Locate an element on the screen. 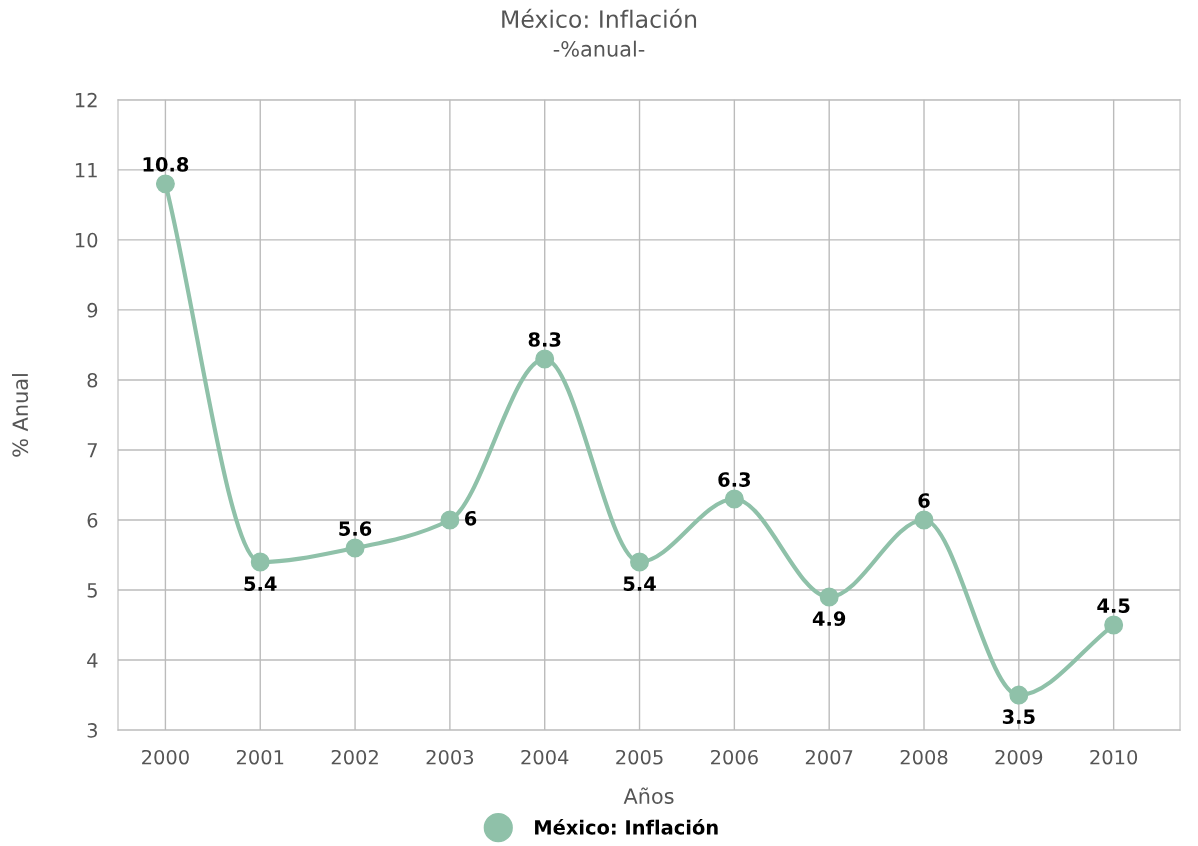 The height and width of the screenshot is (846, 1198). x-tick-label: 2003 is located at coordinates (450, 757).